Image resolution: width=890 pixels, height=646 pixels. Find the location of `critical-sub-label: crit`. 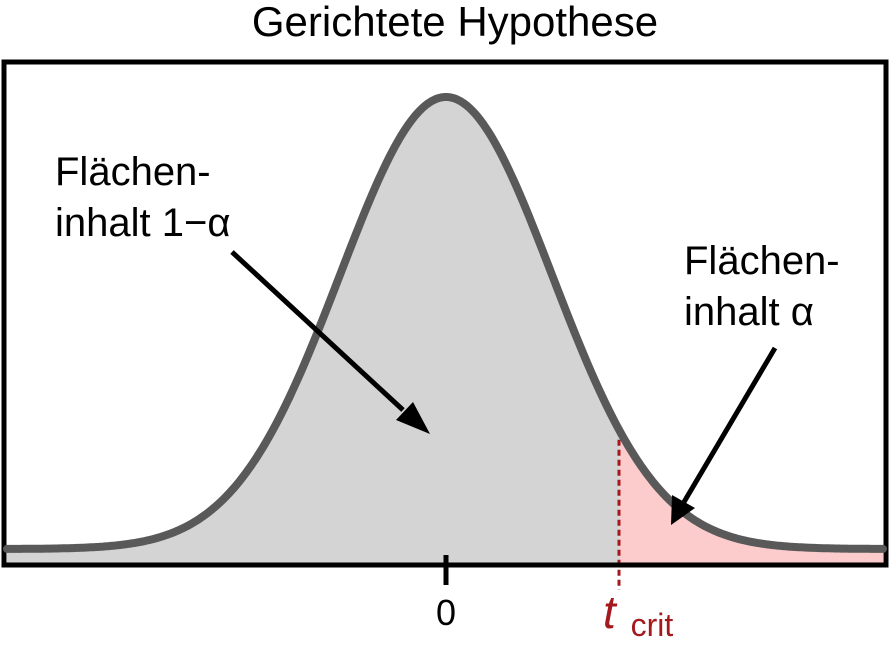

critical-sub-label: crit is located at coordinates (652, 624).